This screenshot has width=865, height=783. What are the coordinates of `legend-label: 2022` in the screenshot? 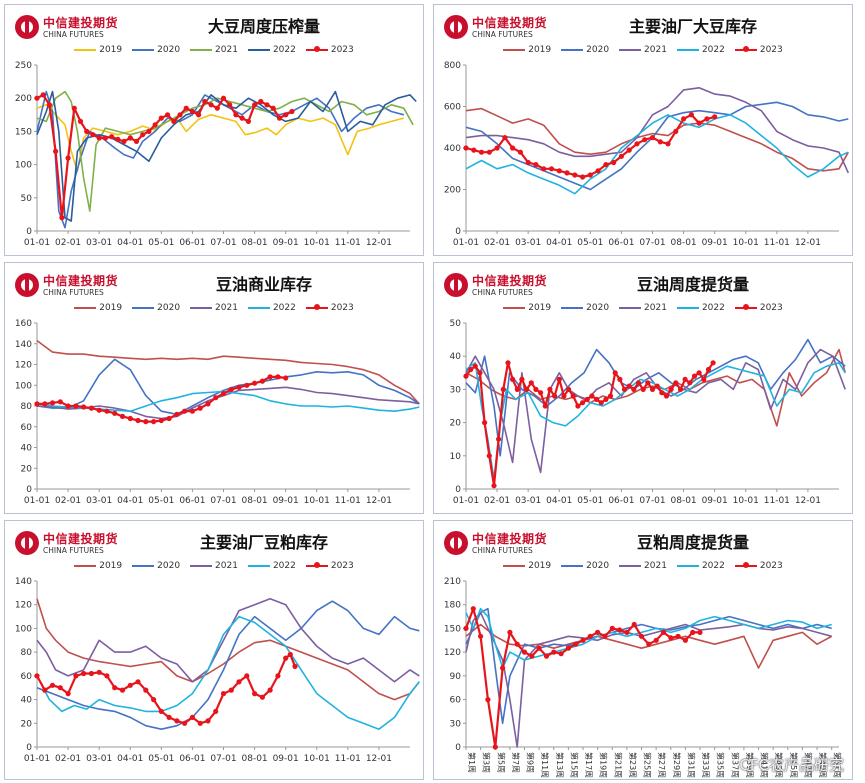 It's located at (713, 50).